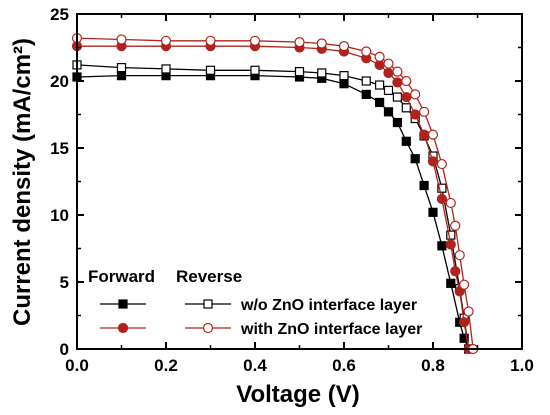 This screenshot has width=550, height=415. What do you see at coordinates (59, 81) in the screenshot?
I see `y-tick-label: 20` at bounding box center [59, 81].